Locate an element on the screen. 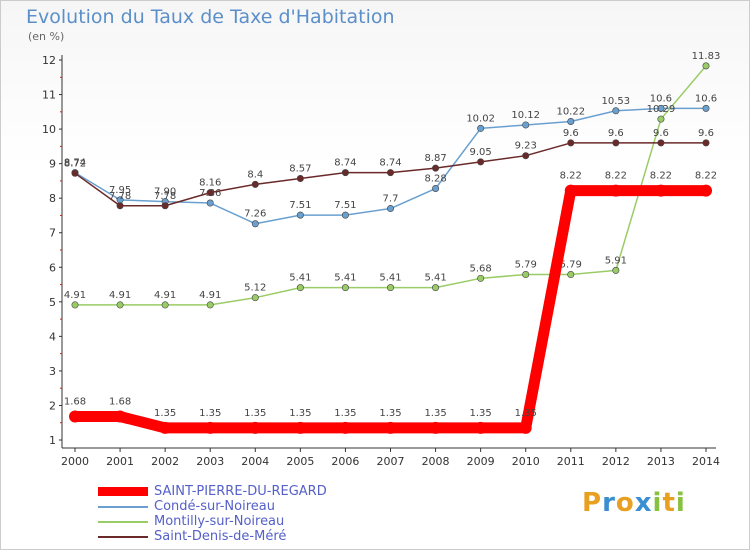  chart-title: Evolution du Taux de Taxe d'Habitation is located at coordinates (210, 17).